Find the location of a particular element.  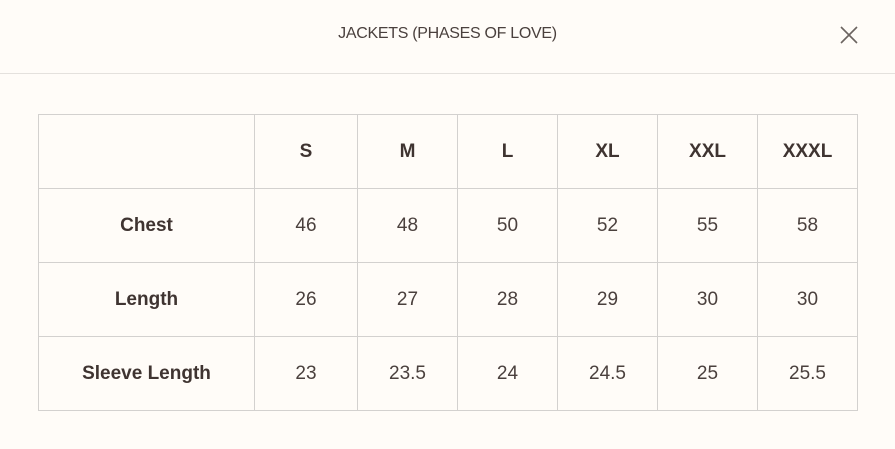

table-cell: 27 is located at coordinates (407, 299).